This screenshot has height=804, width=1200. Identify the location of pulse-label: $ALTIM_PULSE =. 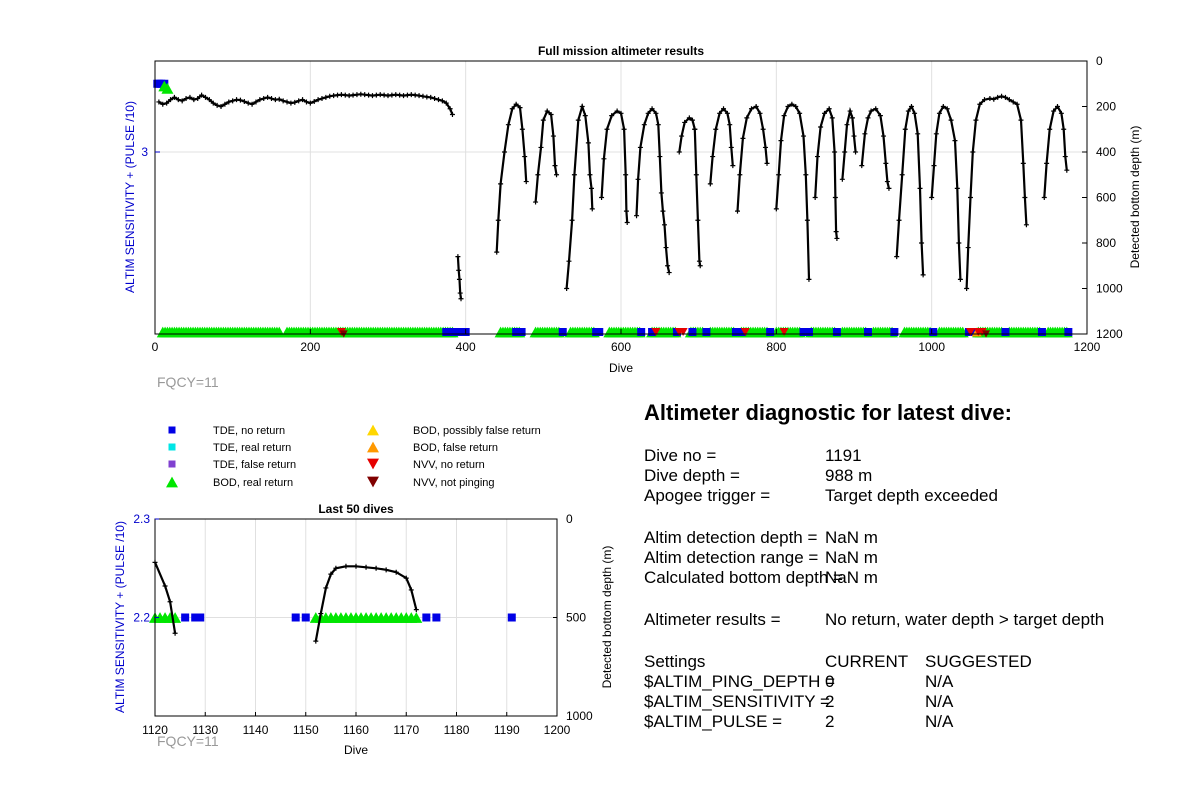
(713, 721).